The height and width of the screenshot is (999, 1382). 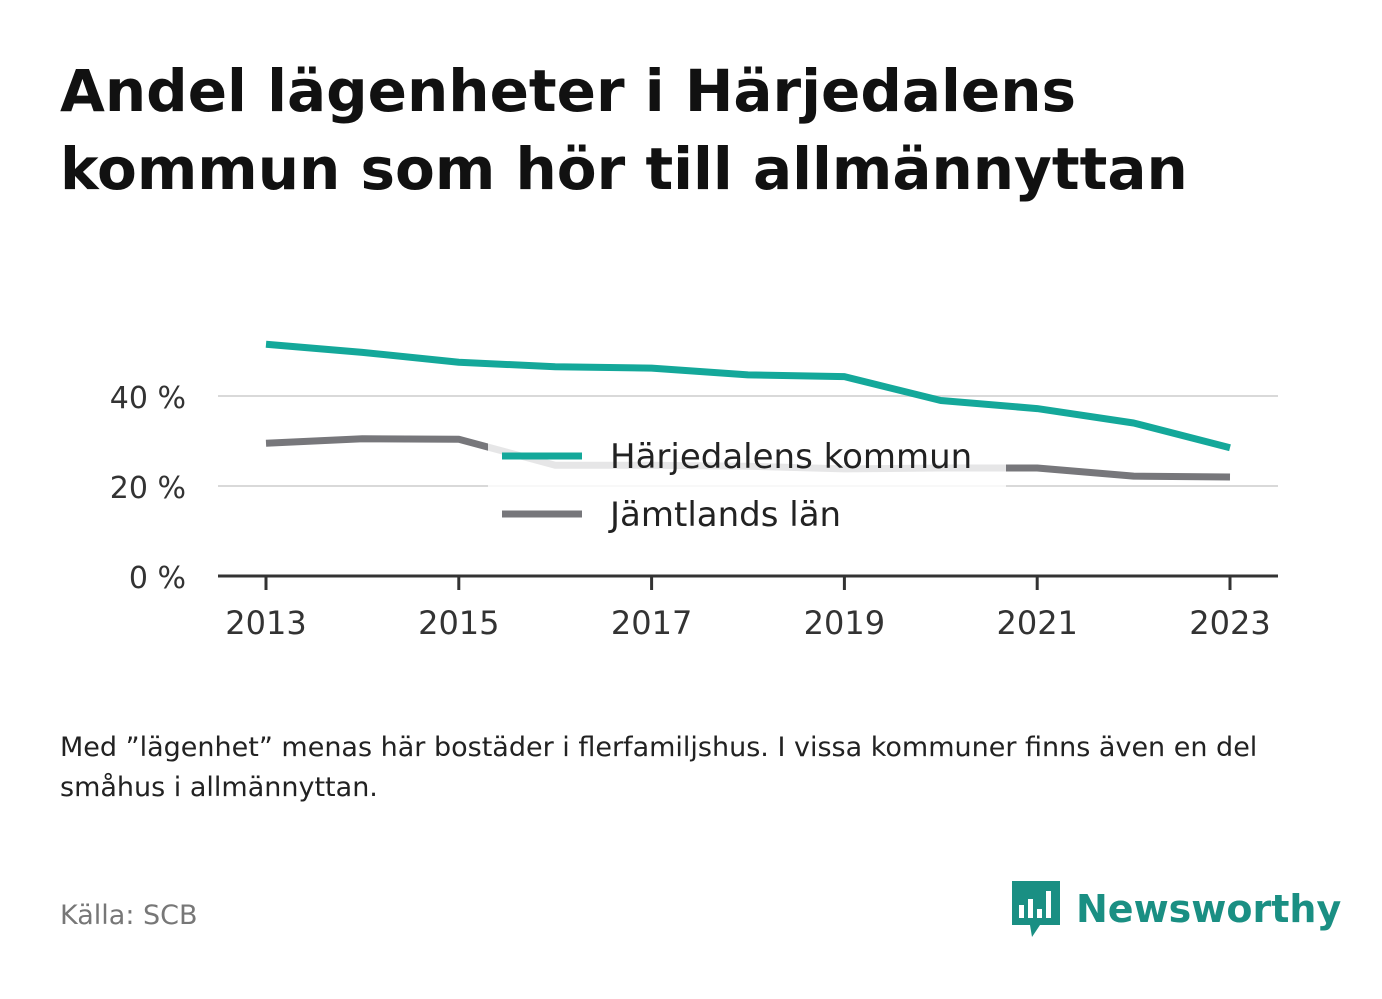 I want to click on brand-name: Newsworthy, so click(x=1209, y=909).